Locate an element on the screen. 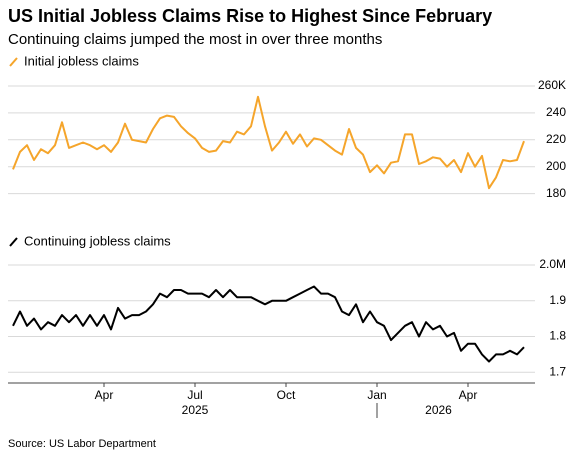 This screenshot has width=575, height=456. source: Source: US Labor Department is located at coordinates (82, 444).